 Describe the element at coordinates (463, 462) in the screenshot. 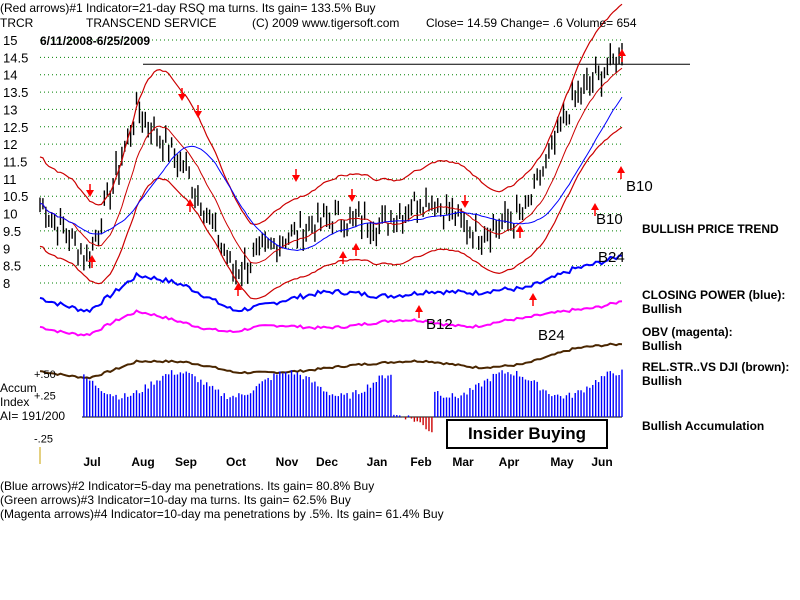

I see `month-tick-label: Mar` at that location.